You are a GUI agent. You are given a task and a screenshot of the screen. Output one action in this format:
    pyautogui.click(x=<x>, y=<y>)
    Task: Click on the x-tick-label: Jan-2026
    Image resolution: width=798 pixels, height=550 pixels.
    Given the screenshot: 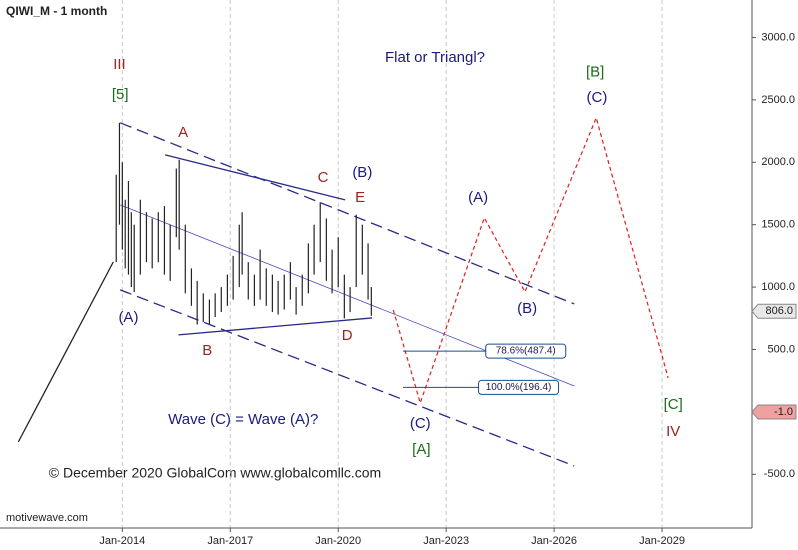 What is the action you would take?
    pyautogui.click(x=554, y=541)
    